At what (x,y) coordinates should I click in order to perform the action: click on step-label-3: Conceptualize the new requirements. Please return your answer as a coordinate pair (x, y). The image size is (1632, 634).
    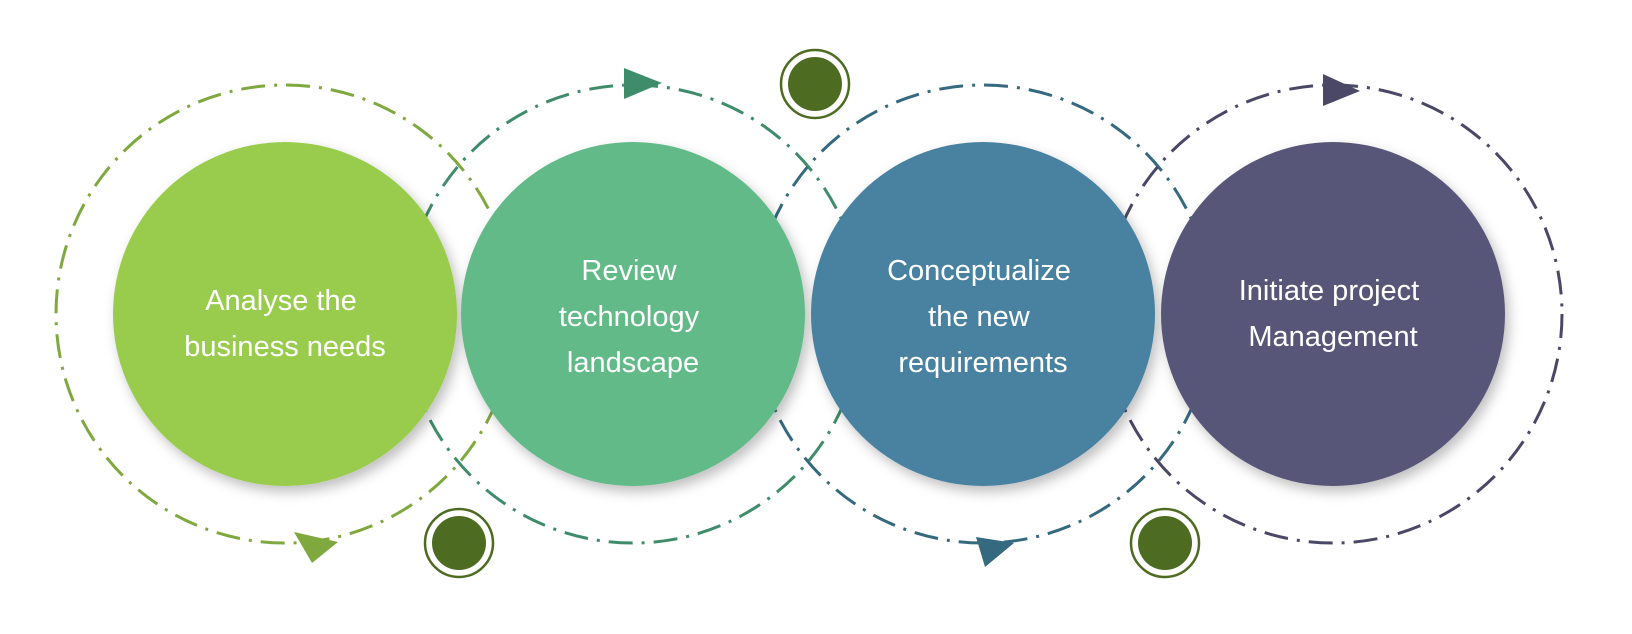
    Looking at the image, I should click on (983, 317).